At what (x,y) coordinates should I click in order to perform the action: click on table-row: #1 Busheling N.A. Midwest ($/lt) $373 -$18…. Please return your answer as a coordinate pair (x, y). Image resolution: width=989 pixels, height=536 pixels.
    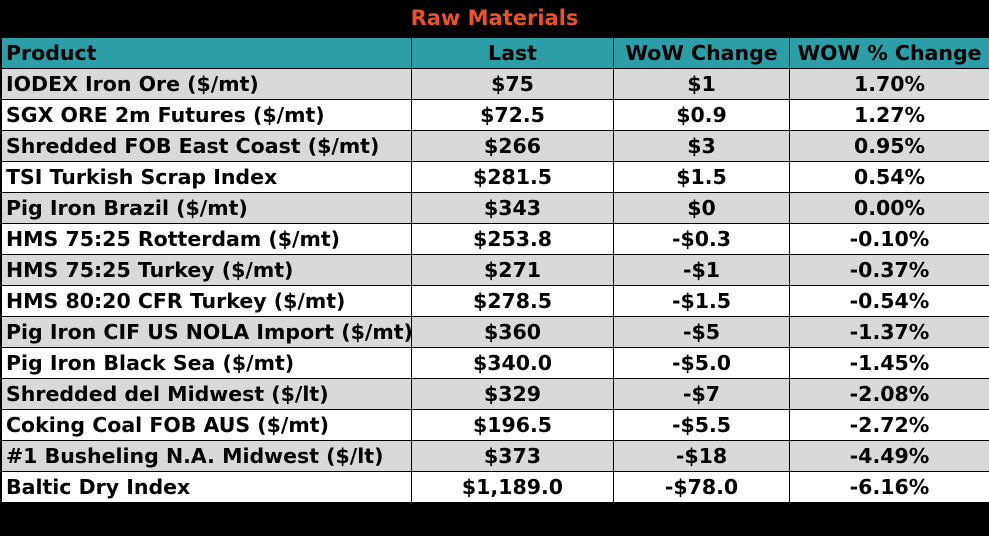
    Looking at the image, I should click on (495, 456).